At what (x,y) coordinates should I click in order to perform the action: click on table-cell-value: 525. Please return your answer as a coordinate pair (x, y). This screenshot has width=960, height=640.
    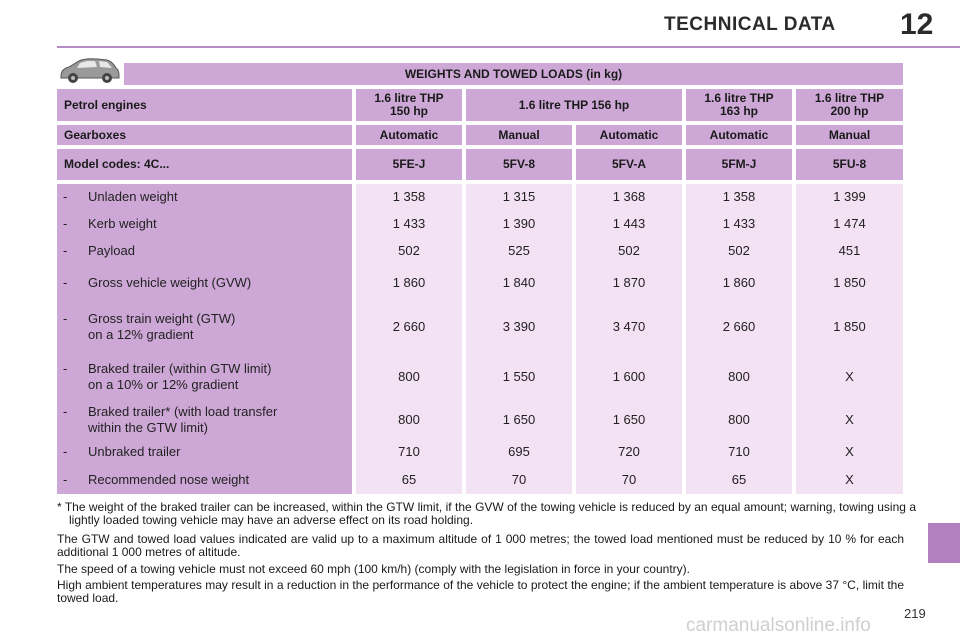
    Looking at the image, I should click on (519, 250).